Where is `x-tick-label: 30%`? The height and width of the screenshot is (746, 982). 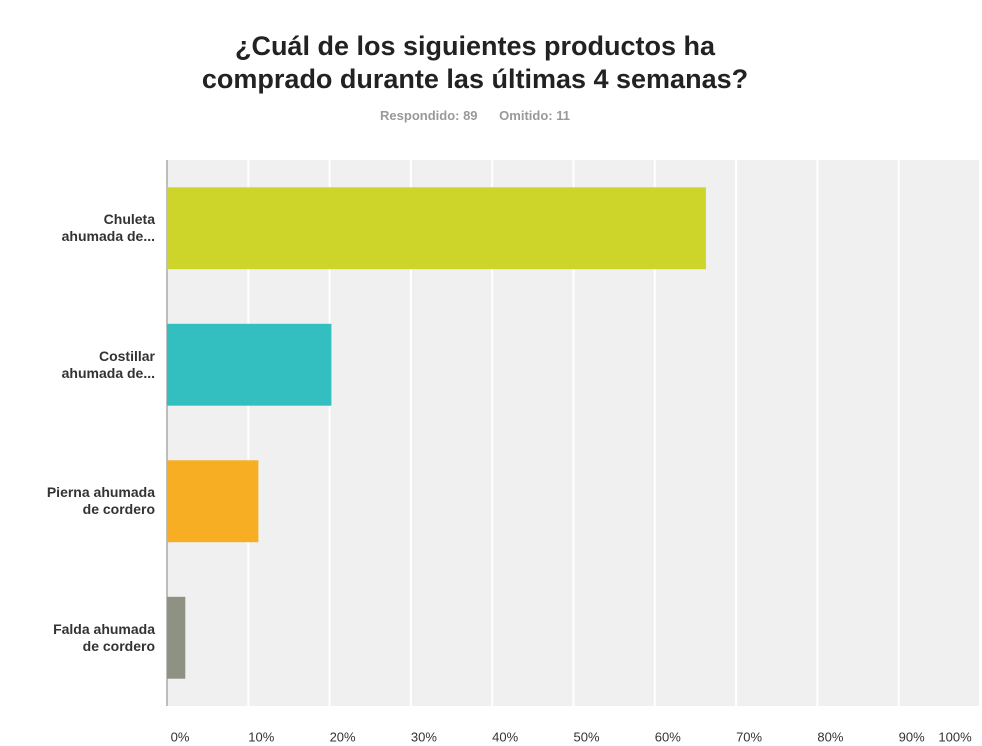
x-tick-label: 30% is located at coordinates (424, 736).